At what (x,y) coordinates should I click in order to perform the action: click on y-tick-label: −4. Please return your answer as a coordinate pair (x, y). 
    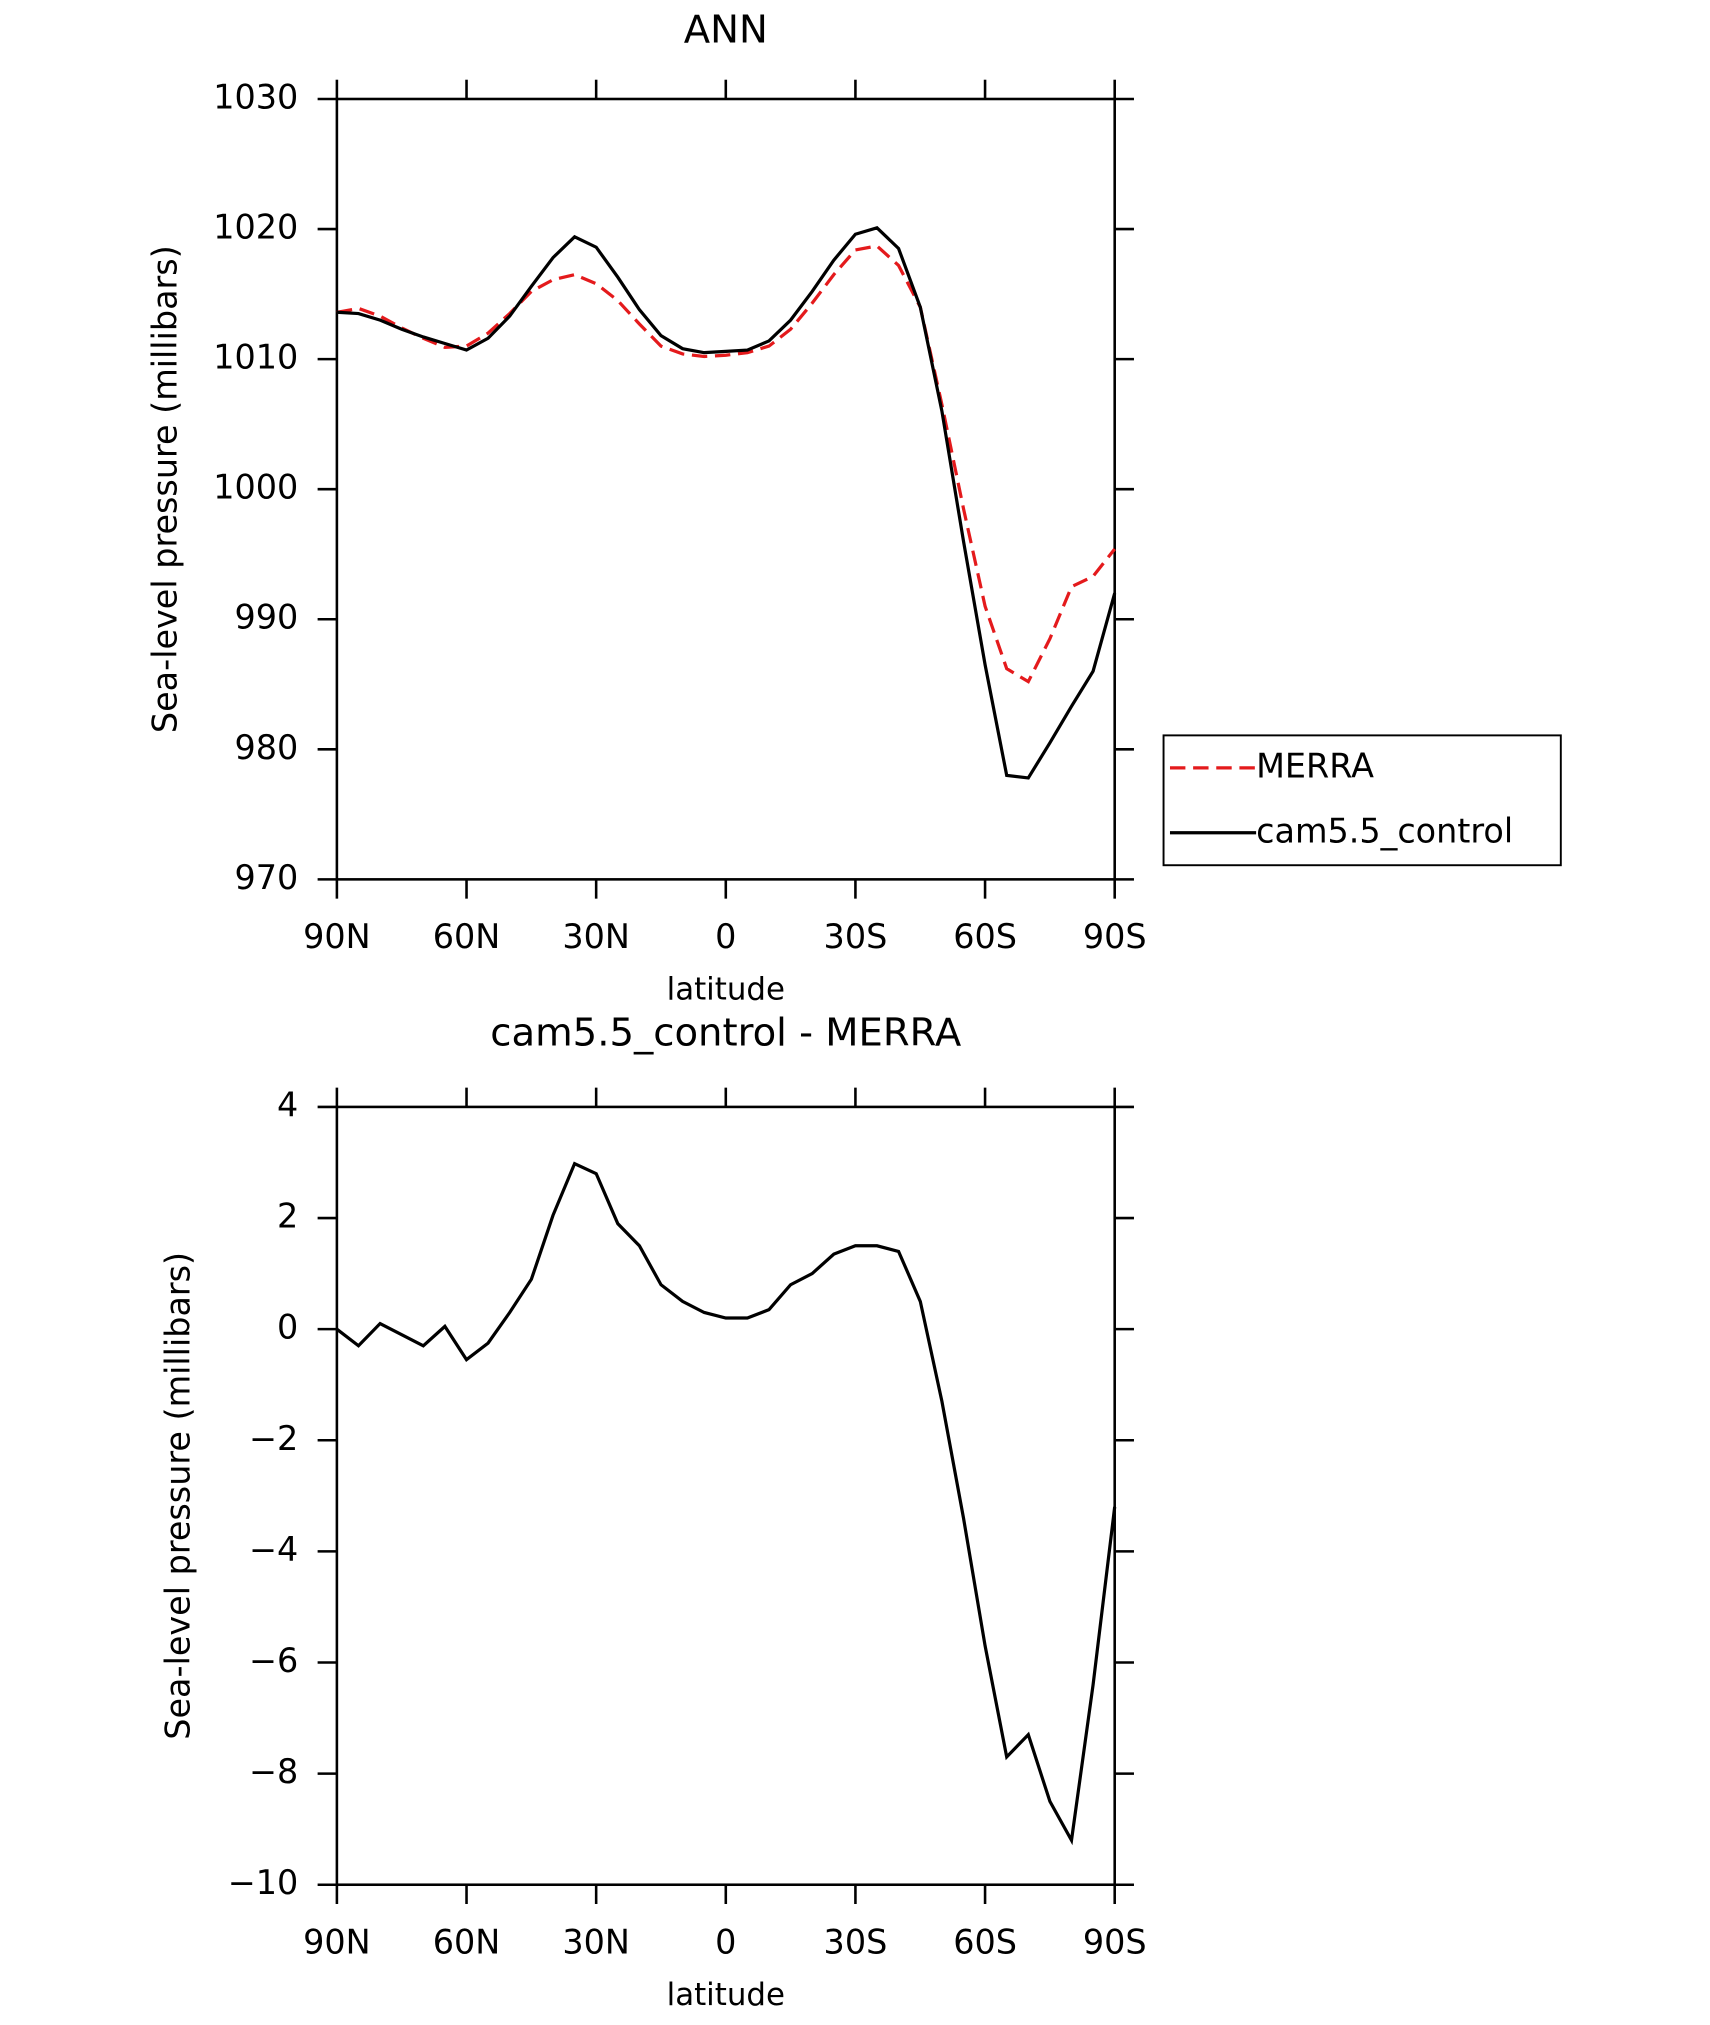
    Looking at the image, I should click on (273, 1549).